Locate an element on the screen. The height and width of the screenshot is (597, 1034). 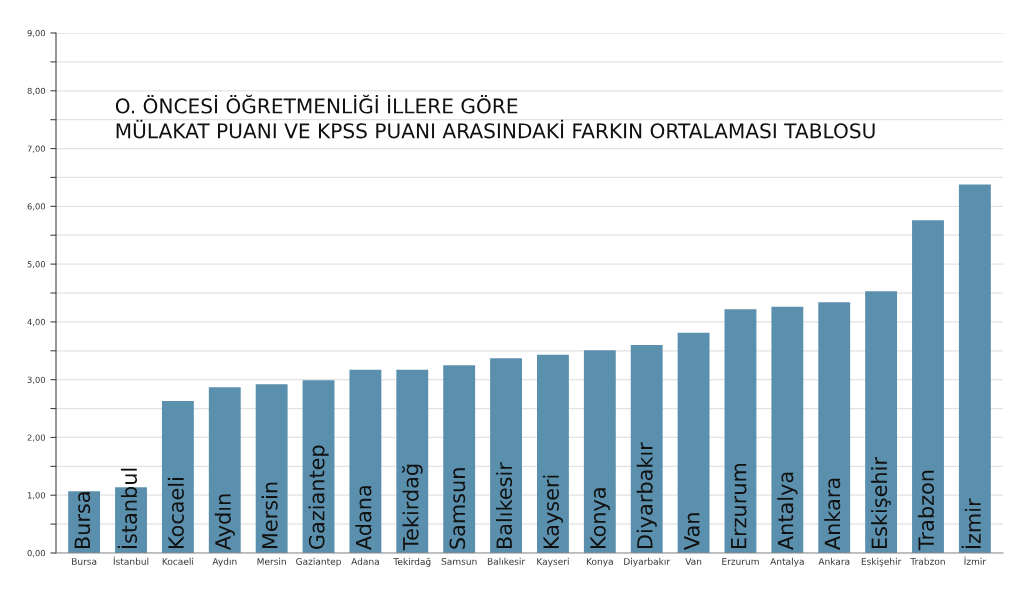
text: O. ÖNCESİ ÖĞRETMENLİĞİ İLLERE GÖRE MÜLAKAT PUANI VE KPSS PUANI ARASINDAKİ FARKIN ORTALAMASI TABLOSU is located at coordinates (495, 116).